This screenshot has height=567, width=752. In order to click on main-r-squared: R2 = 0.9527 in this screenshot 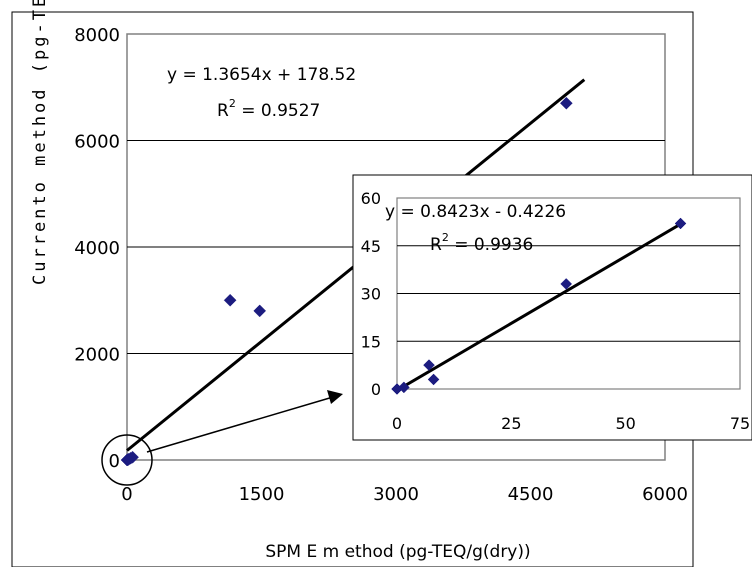, I will do `click(268, 109)`.